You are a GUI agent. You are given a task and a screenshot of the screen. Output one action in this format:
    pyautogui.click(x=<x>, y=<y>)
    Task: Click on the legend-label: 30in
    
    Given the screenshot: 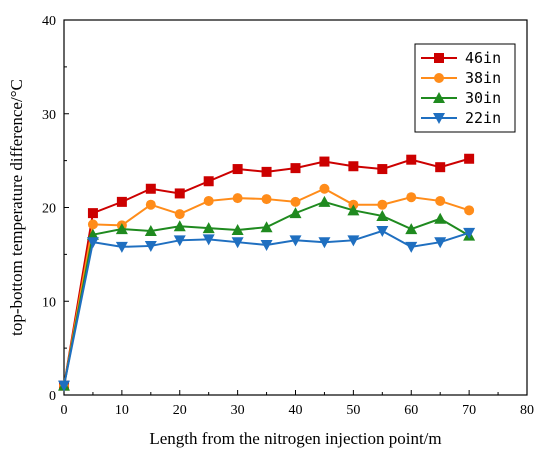 What is the action you would take?
    pyautogui.click(x=483, y=98)
    